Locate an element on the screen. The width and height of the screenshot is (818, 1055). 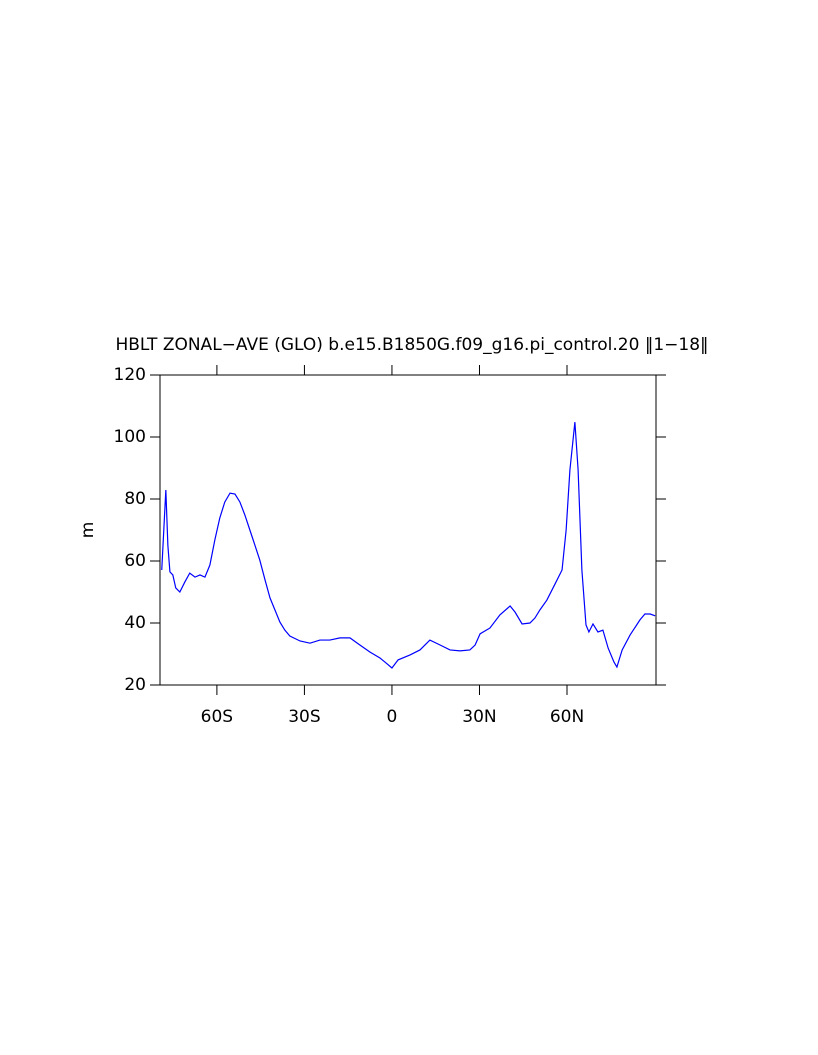
y-tick-label: 80 is located at coordinates (135, 499).